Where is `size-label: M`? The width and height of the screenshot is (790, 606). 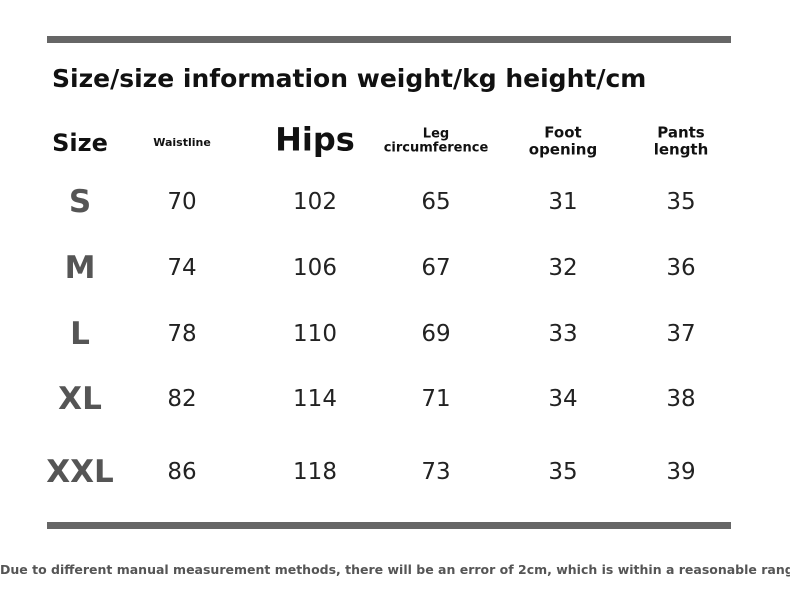
size-label: M is located at coordinates (80, 268).